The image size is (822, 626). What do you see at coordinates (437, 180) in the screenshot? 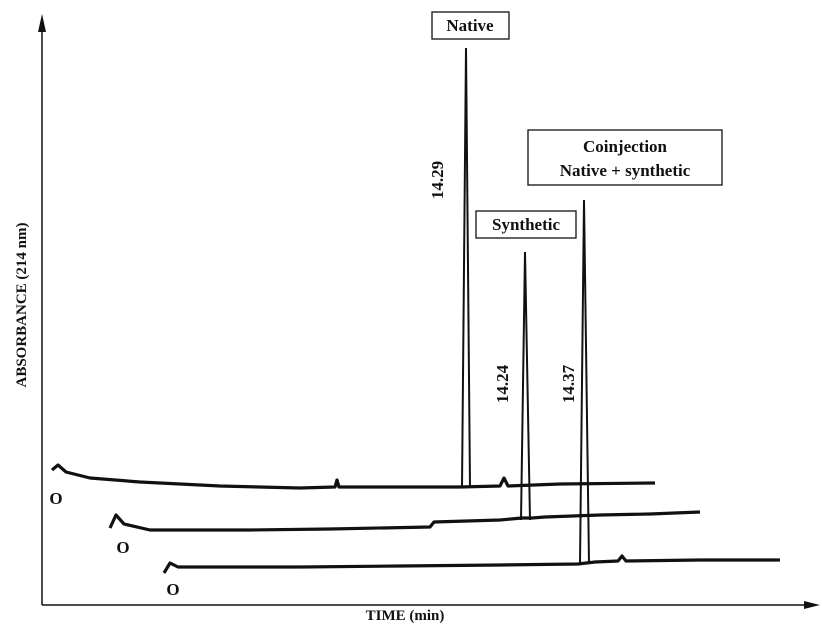
I see `peak-label: 14.29` at bounding box center [437, 180].